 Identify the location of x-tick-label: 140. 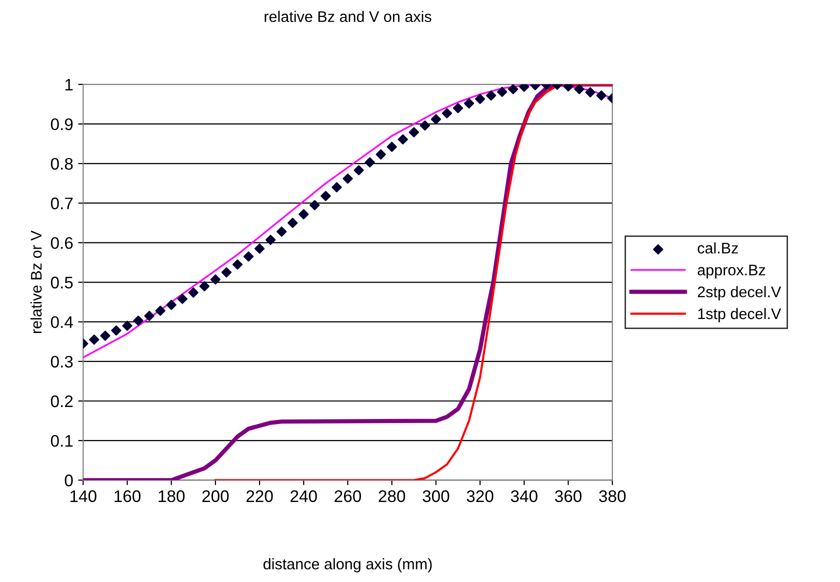
(83, 496).